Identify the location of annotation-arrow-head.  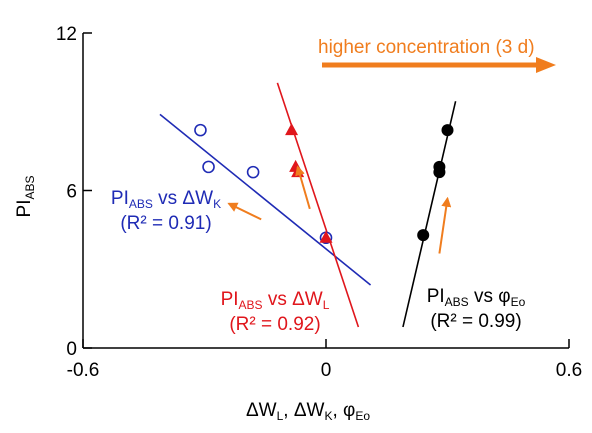
(546, 65).